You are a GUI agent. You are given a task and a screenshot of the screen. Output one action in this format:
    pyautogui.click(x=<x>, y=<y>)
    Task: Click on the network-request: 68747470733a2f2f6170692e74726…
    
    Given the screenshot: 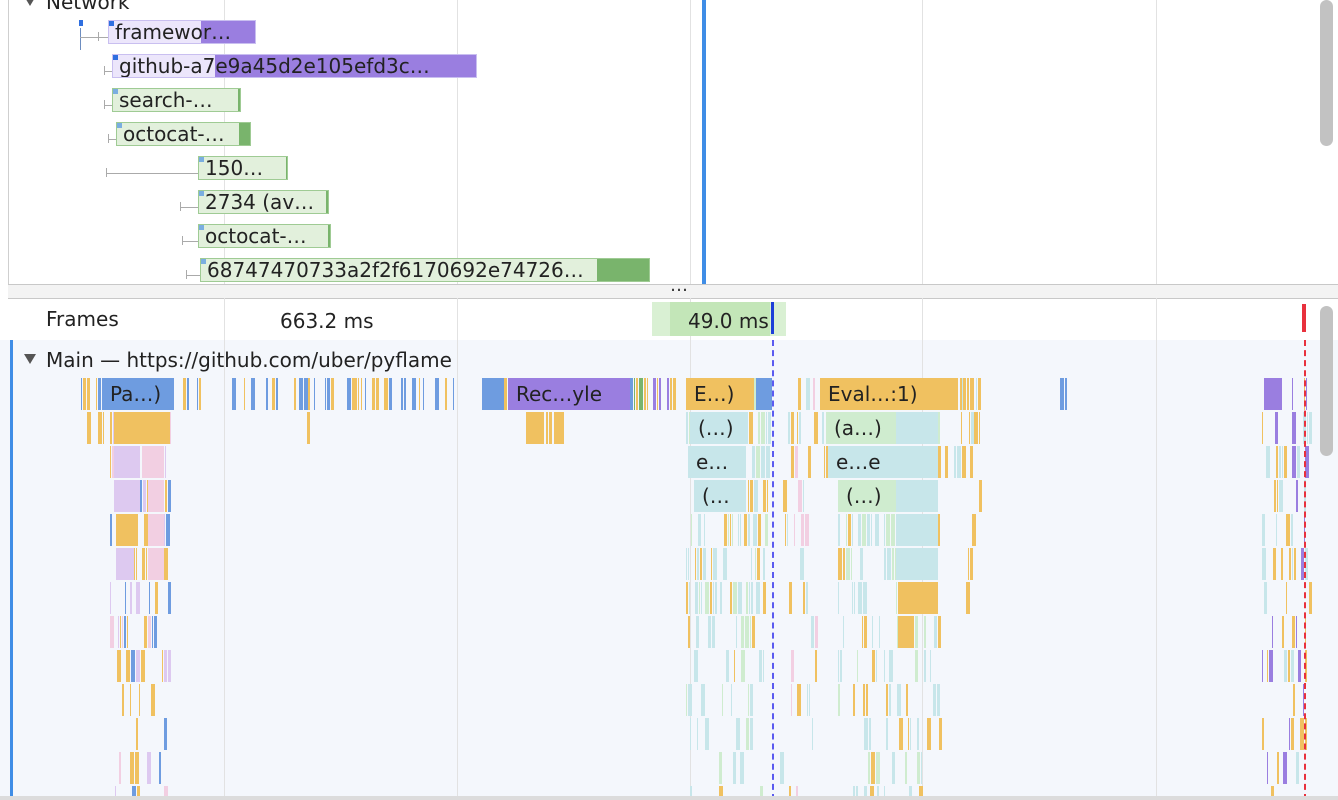 What is the action you would take?
    pyautogui.click(x=425, y=270)
    